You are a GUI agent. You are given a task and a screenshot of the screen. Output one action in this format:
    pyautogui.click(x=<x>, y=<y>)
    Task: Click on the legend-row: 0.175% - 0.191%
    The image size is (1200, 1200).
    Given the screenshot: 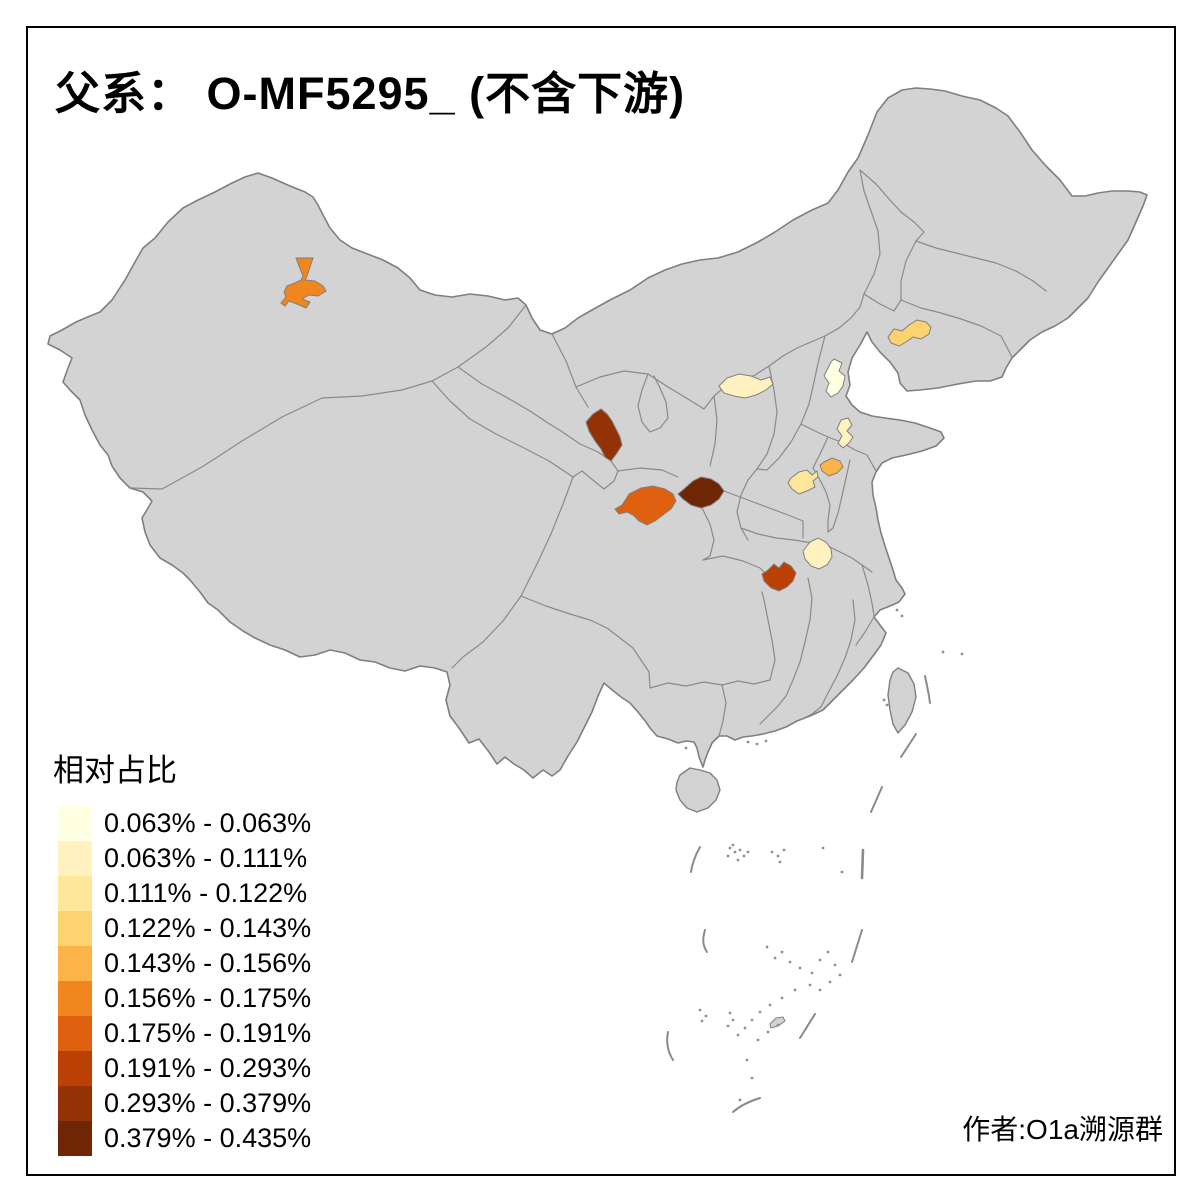 What is the action you would take?
    pyautogui.click(x=184, y=1033)
    